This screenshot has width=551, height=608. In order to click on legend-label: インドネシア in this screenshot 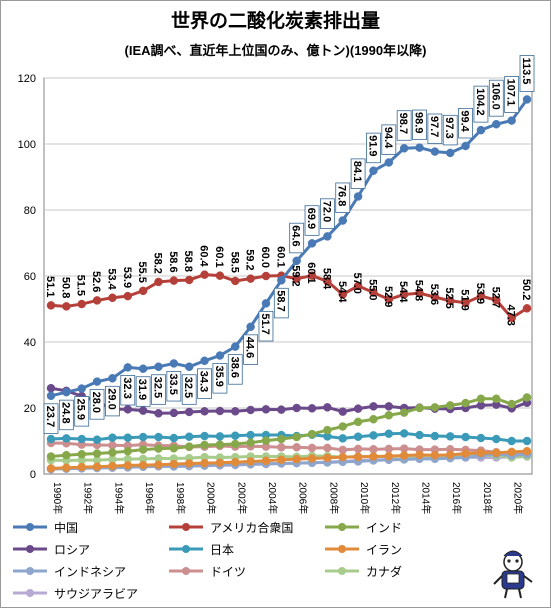, I will do `click(90, 571)`.